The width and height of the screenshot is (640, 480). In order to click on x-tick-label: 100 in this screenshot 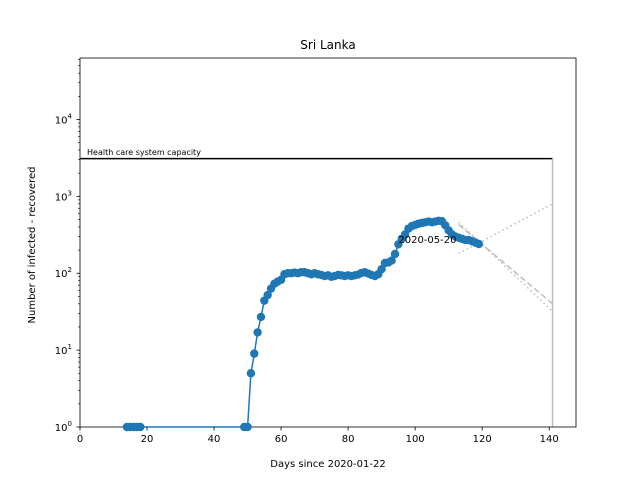, I will do `click(415, 439)`.